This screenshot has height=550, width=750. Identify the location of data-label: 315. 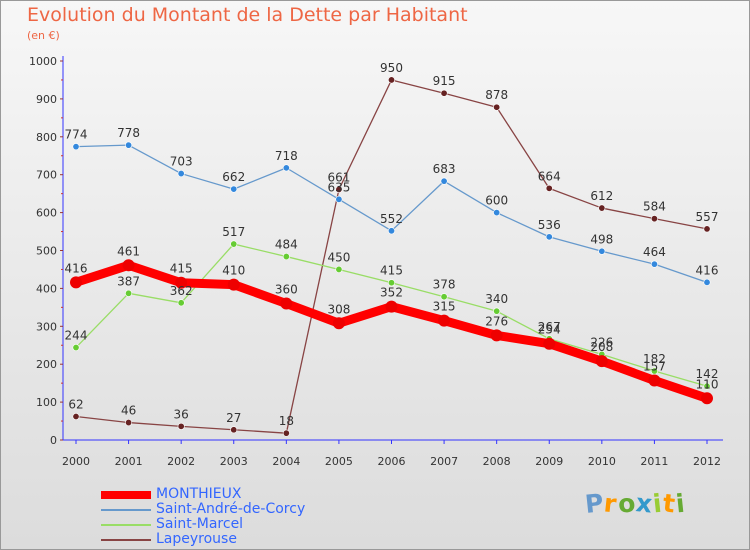
(444, 307).